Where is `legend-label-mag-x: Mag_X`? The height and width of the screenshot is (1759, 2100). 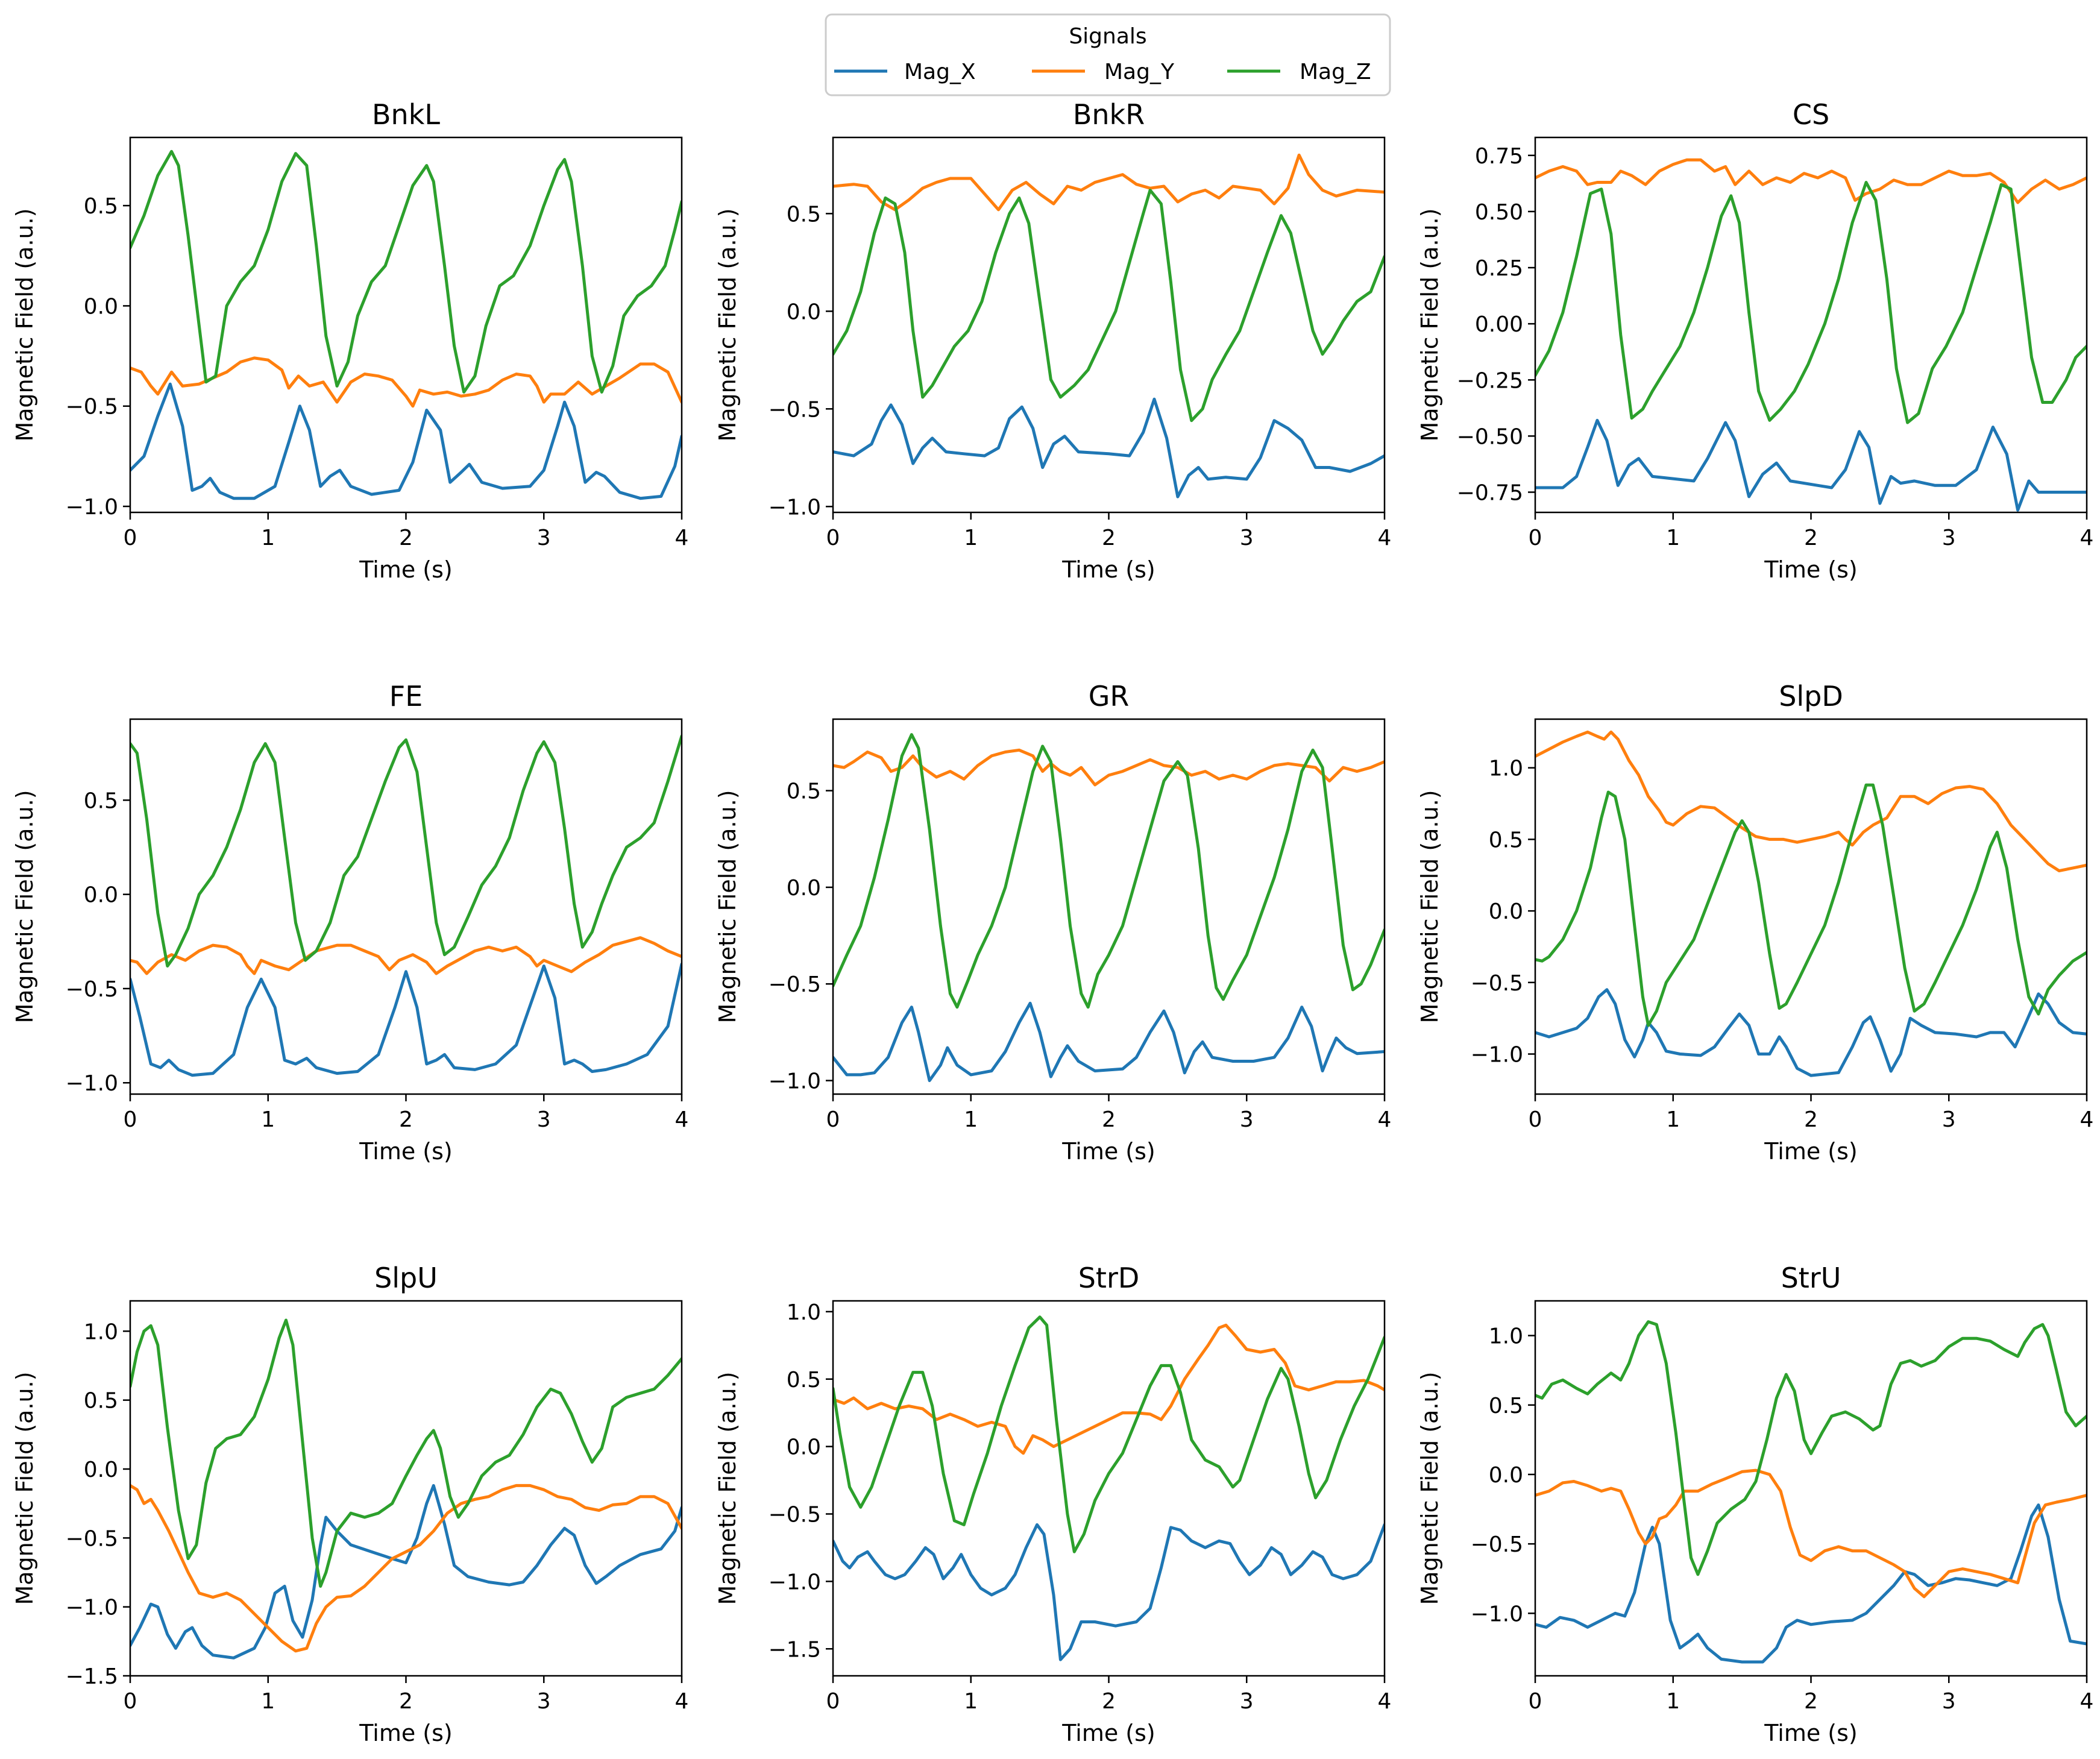
legend-label-mag-x: Mag_X is located at coordinates (940, 72).